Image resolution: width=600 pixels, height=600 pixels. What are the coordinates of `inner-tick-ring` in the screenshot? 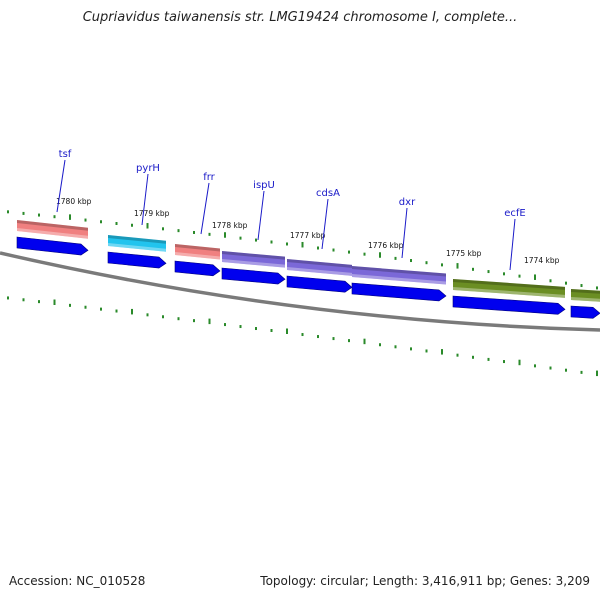 It's located at (302, 336).